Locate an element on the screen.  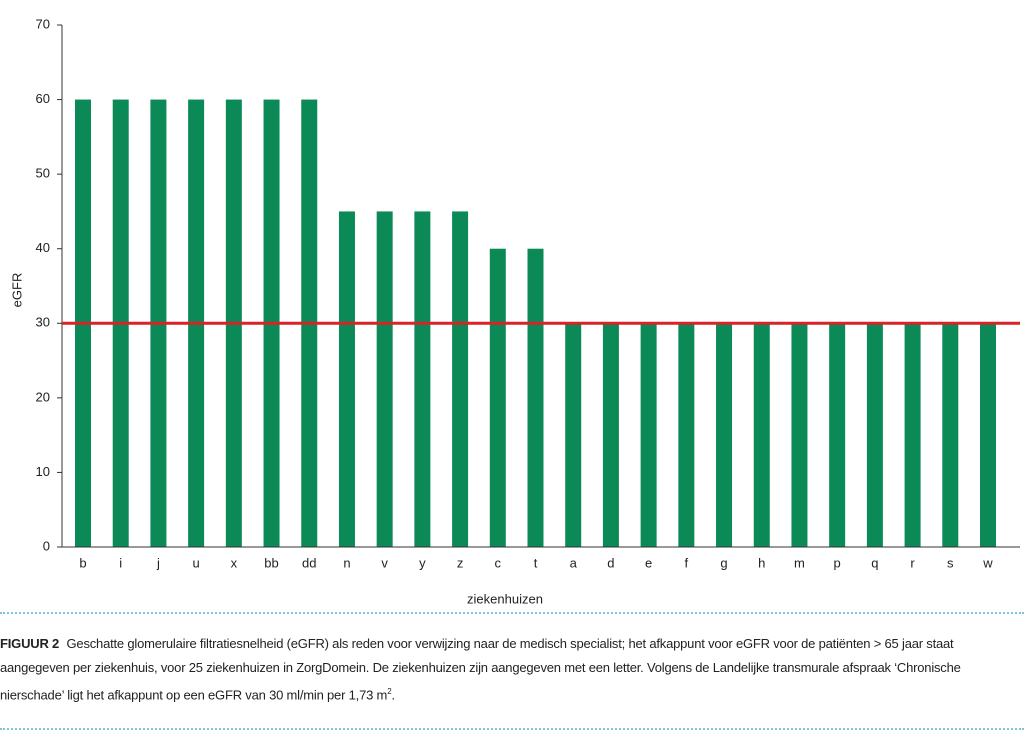
y-tick-label: 20 is located at coordinates (43, 396).